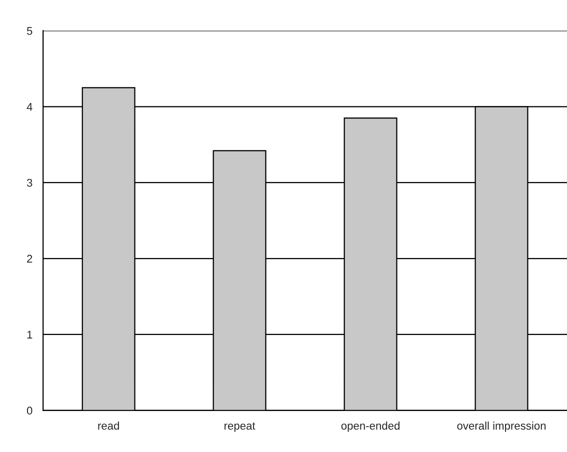 The image size is (567, 452). Describe the element at coordinates (370, 427) in the screenshot. I see `x-tick-label: open-ended` at that location.